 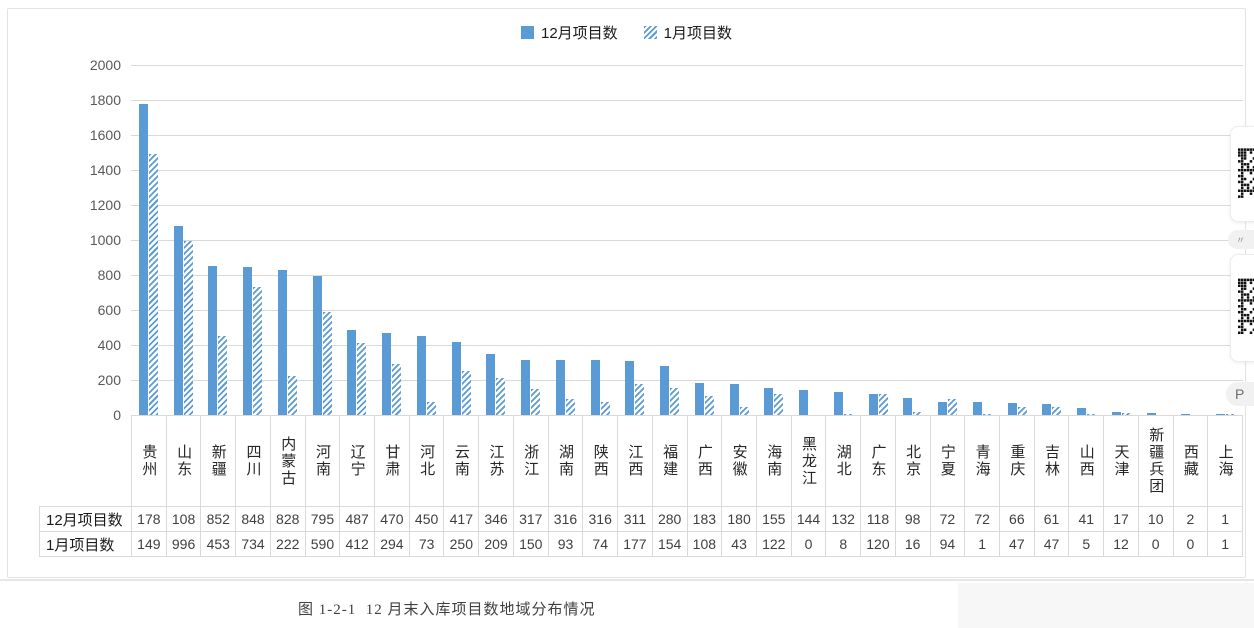 What do you see at coordinates (566, 544) in the screenshot?
I see `table-cell: 93` at bounding box center [566, 544].